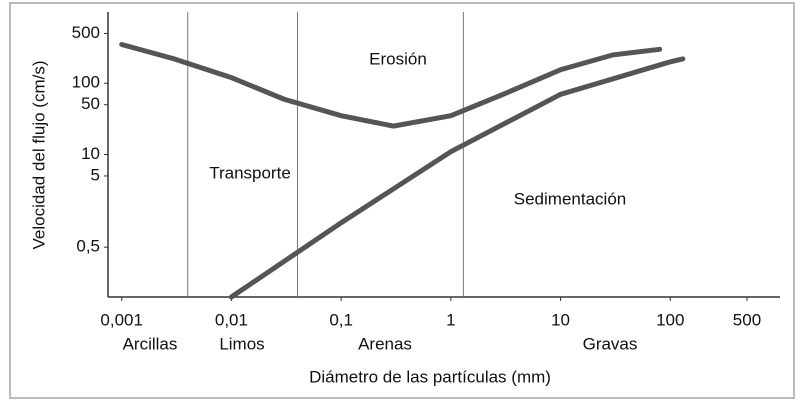 Image resolution: width=800 pixels, height=409 pixels. I want to click on y-tick-label: 0,5, so click(88, 246).